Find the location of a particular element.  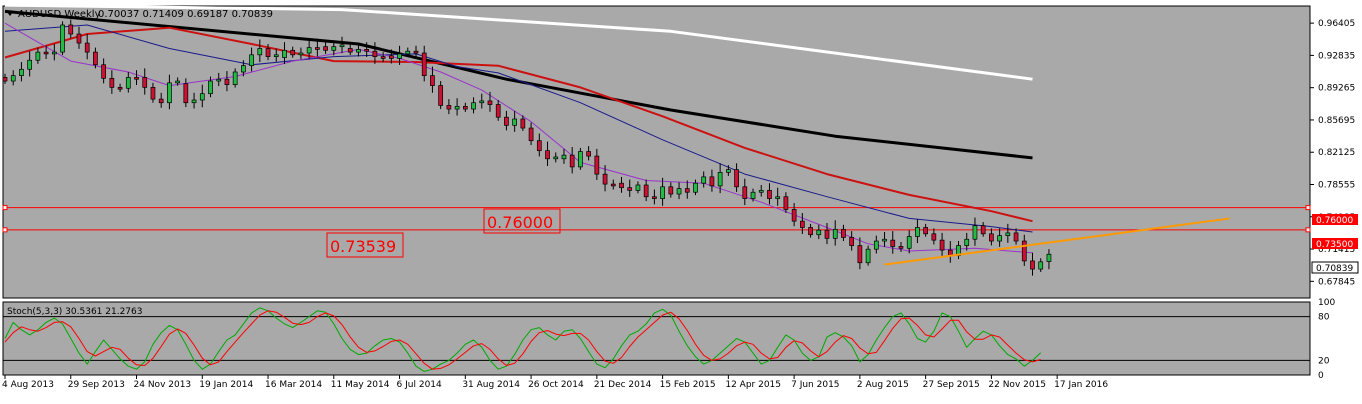

stochastic-tick-label: 20 is located at coordinates (1324, 361).